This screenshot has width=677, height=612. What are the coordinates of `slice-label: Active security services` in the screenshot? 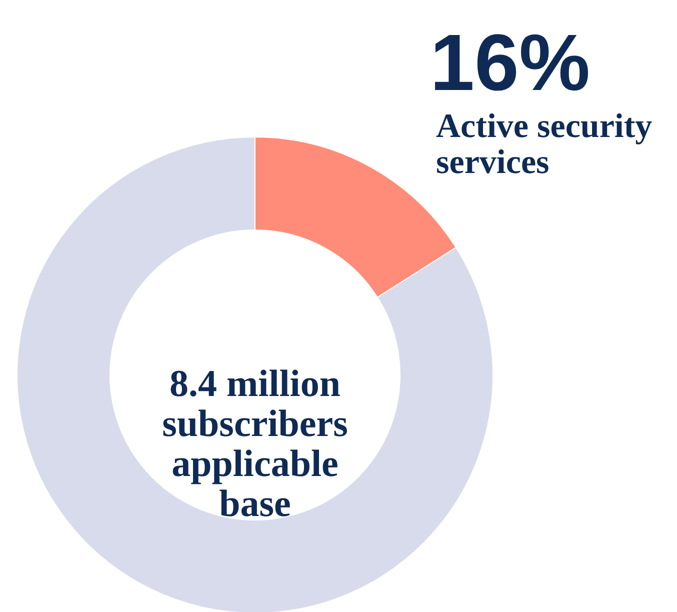 It's located at (544, 144).